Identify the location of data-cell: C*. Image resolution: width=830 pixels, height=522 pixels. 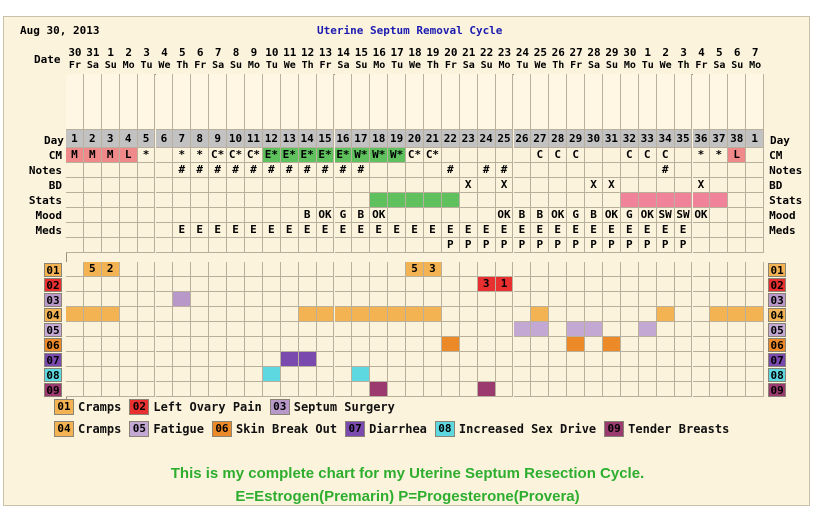
(254, 155).